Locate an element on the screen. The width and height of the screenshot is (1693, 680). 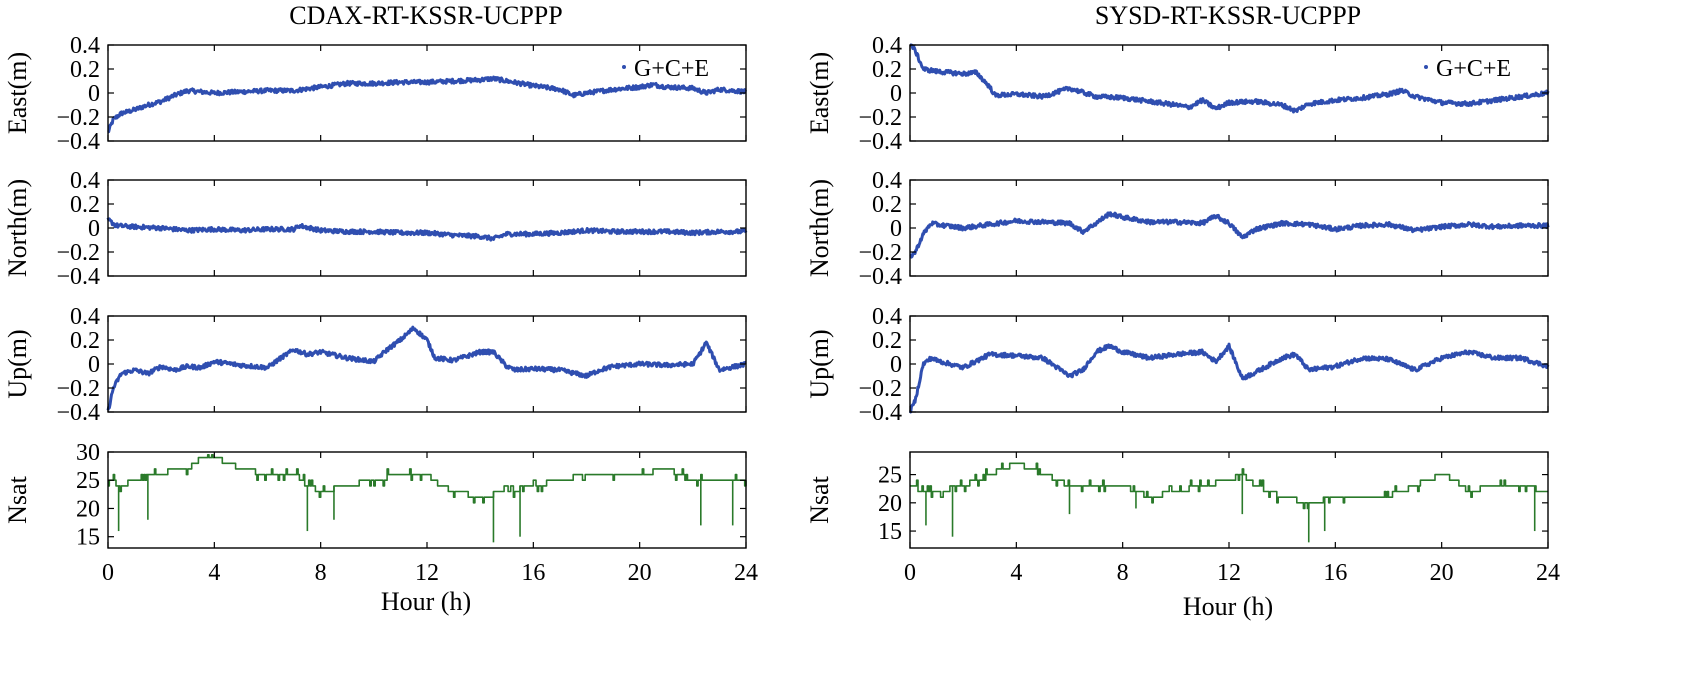
panel-cdax-east: 0.40.20−0.2−0.4 East(m) G+C+E is located at coordinates (375, 94).